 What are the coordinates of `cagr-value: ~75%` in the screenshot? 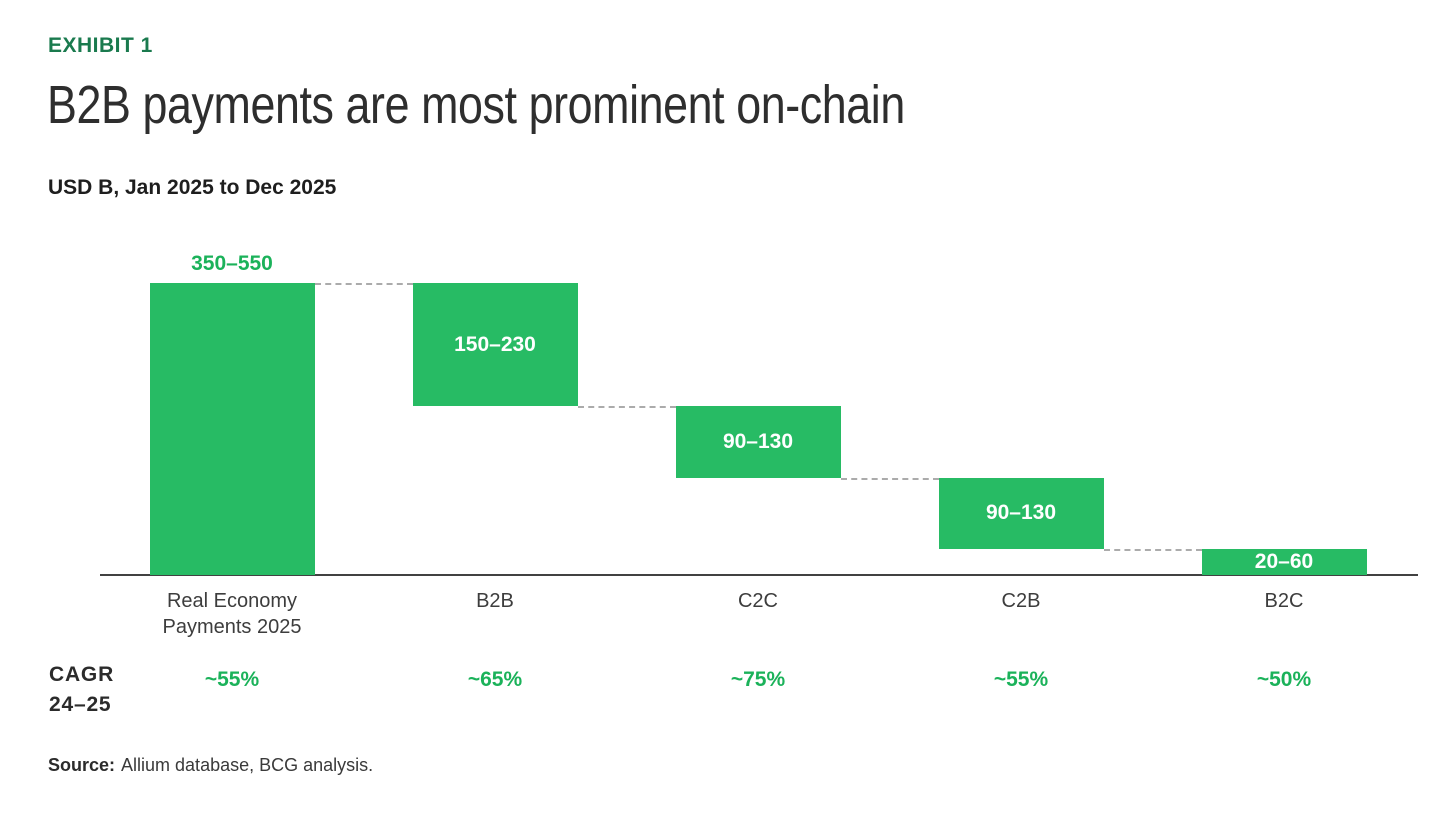 It's located at (758, 679).